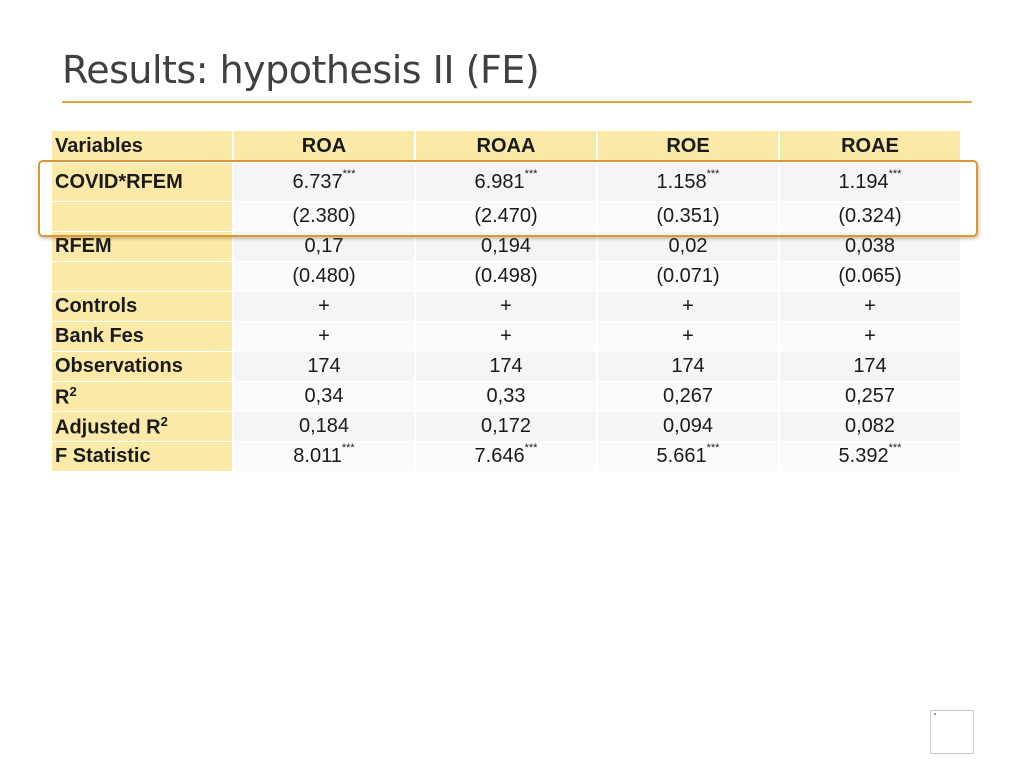 Image resolution: width=1024 pixels, height=768 pixels. What do you see at coordinates (324, 216) in the screenshot?
I see `cell-value: (2.380)` at bounding box center [324, 216].